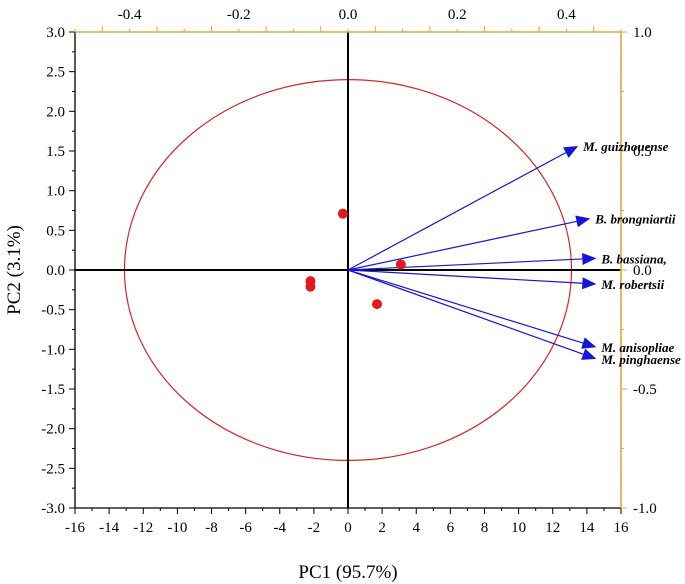  What do you see at coordinates (55, 152) in the screenshot?
I see `y-tick-label: 1.5` at bounding box center [55, 152].